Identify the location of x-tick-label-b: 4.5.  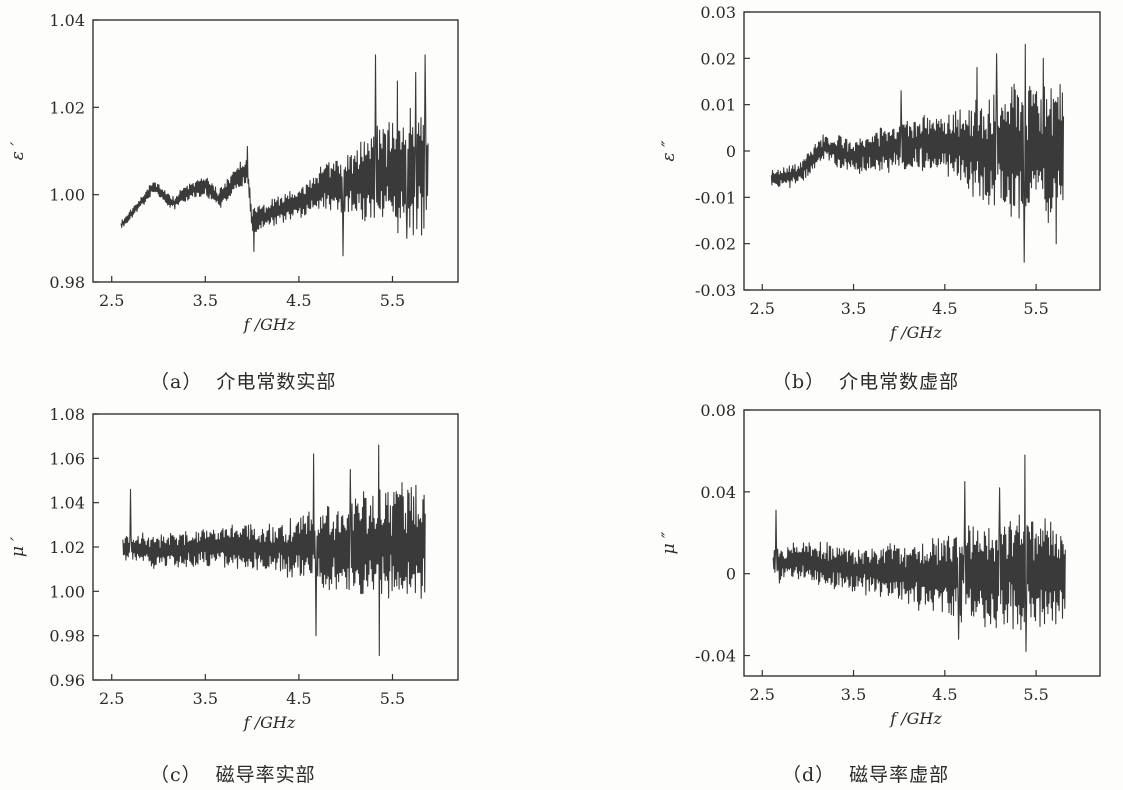
(944, 308).